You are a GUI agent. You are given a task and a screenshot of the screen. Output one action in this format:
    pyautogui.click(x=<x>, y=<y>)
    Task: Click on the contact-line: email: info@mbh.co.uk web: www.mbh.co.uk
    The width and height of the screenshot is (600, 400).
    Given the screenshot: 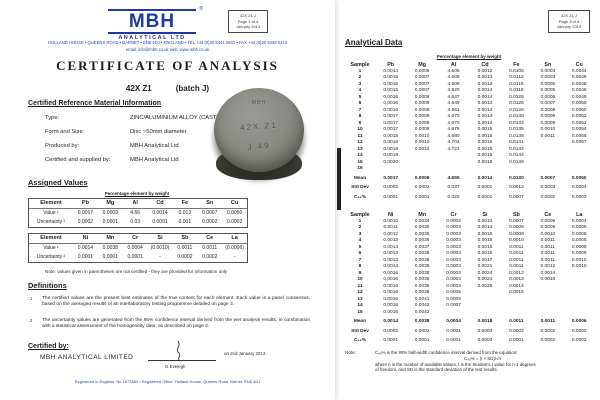 What is the action you would take?
    pyautogui.click(x=167, y=49)
    